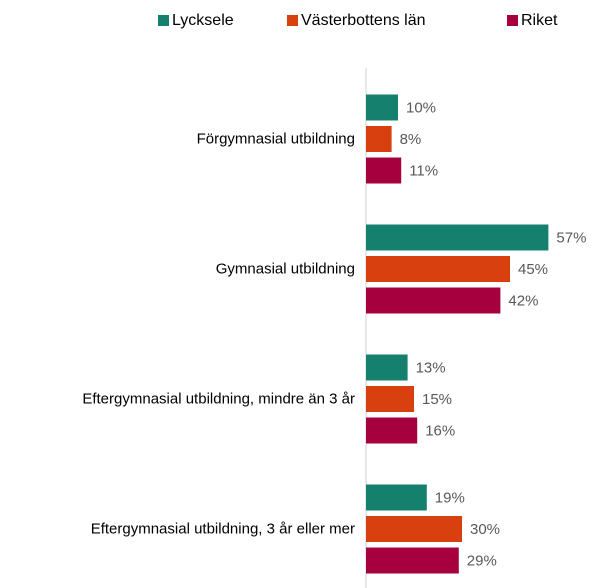  I want to click on value-label: 19%, so click(450, 497).